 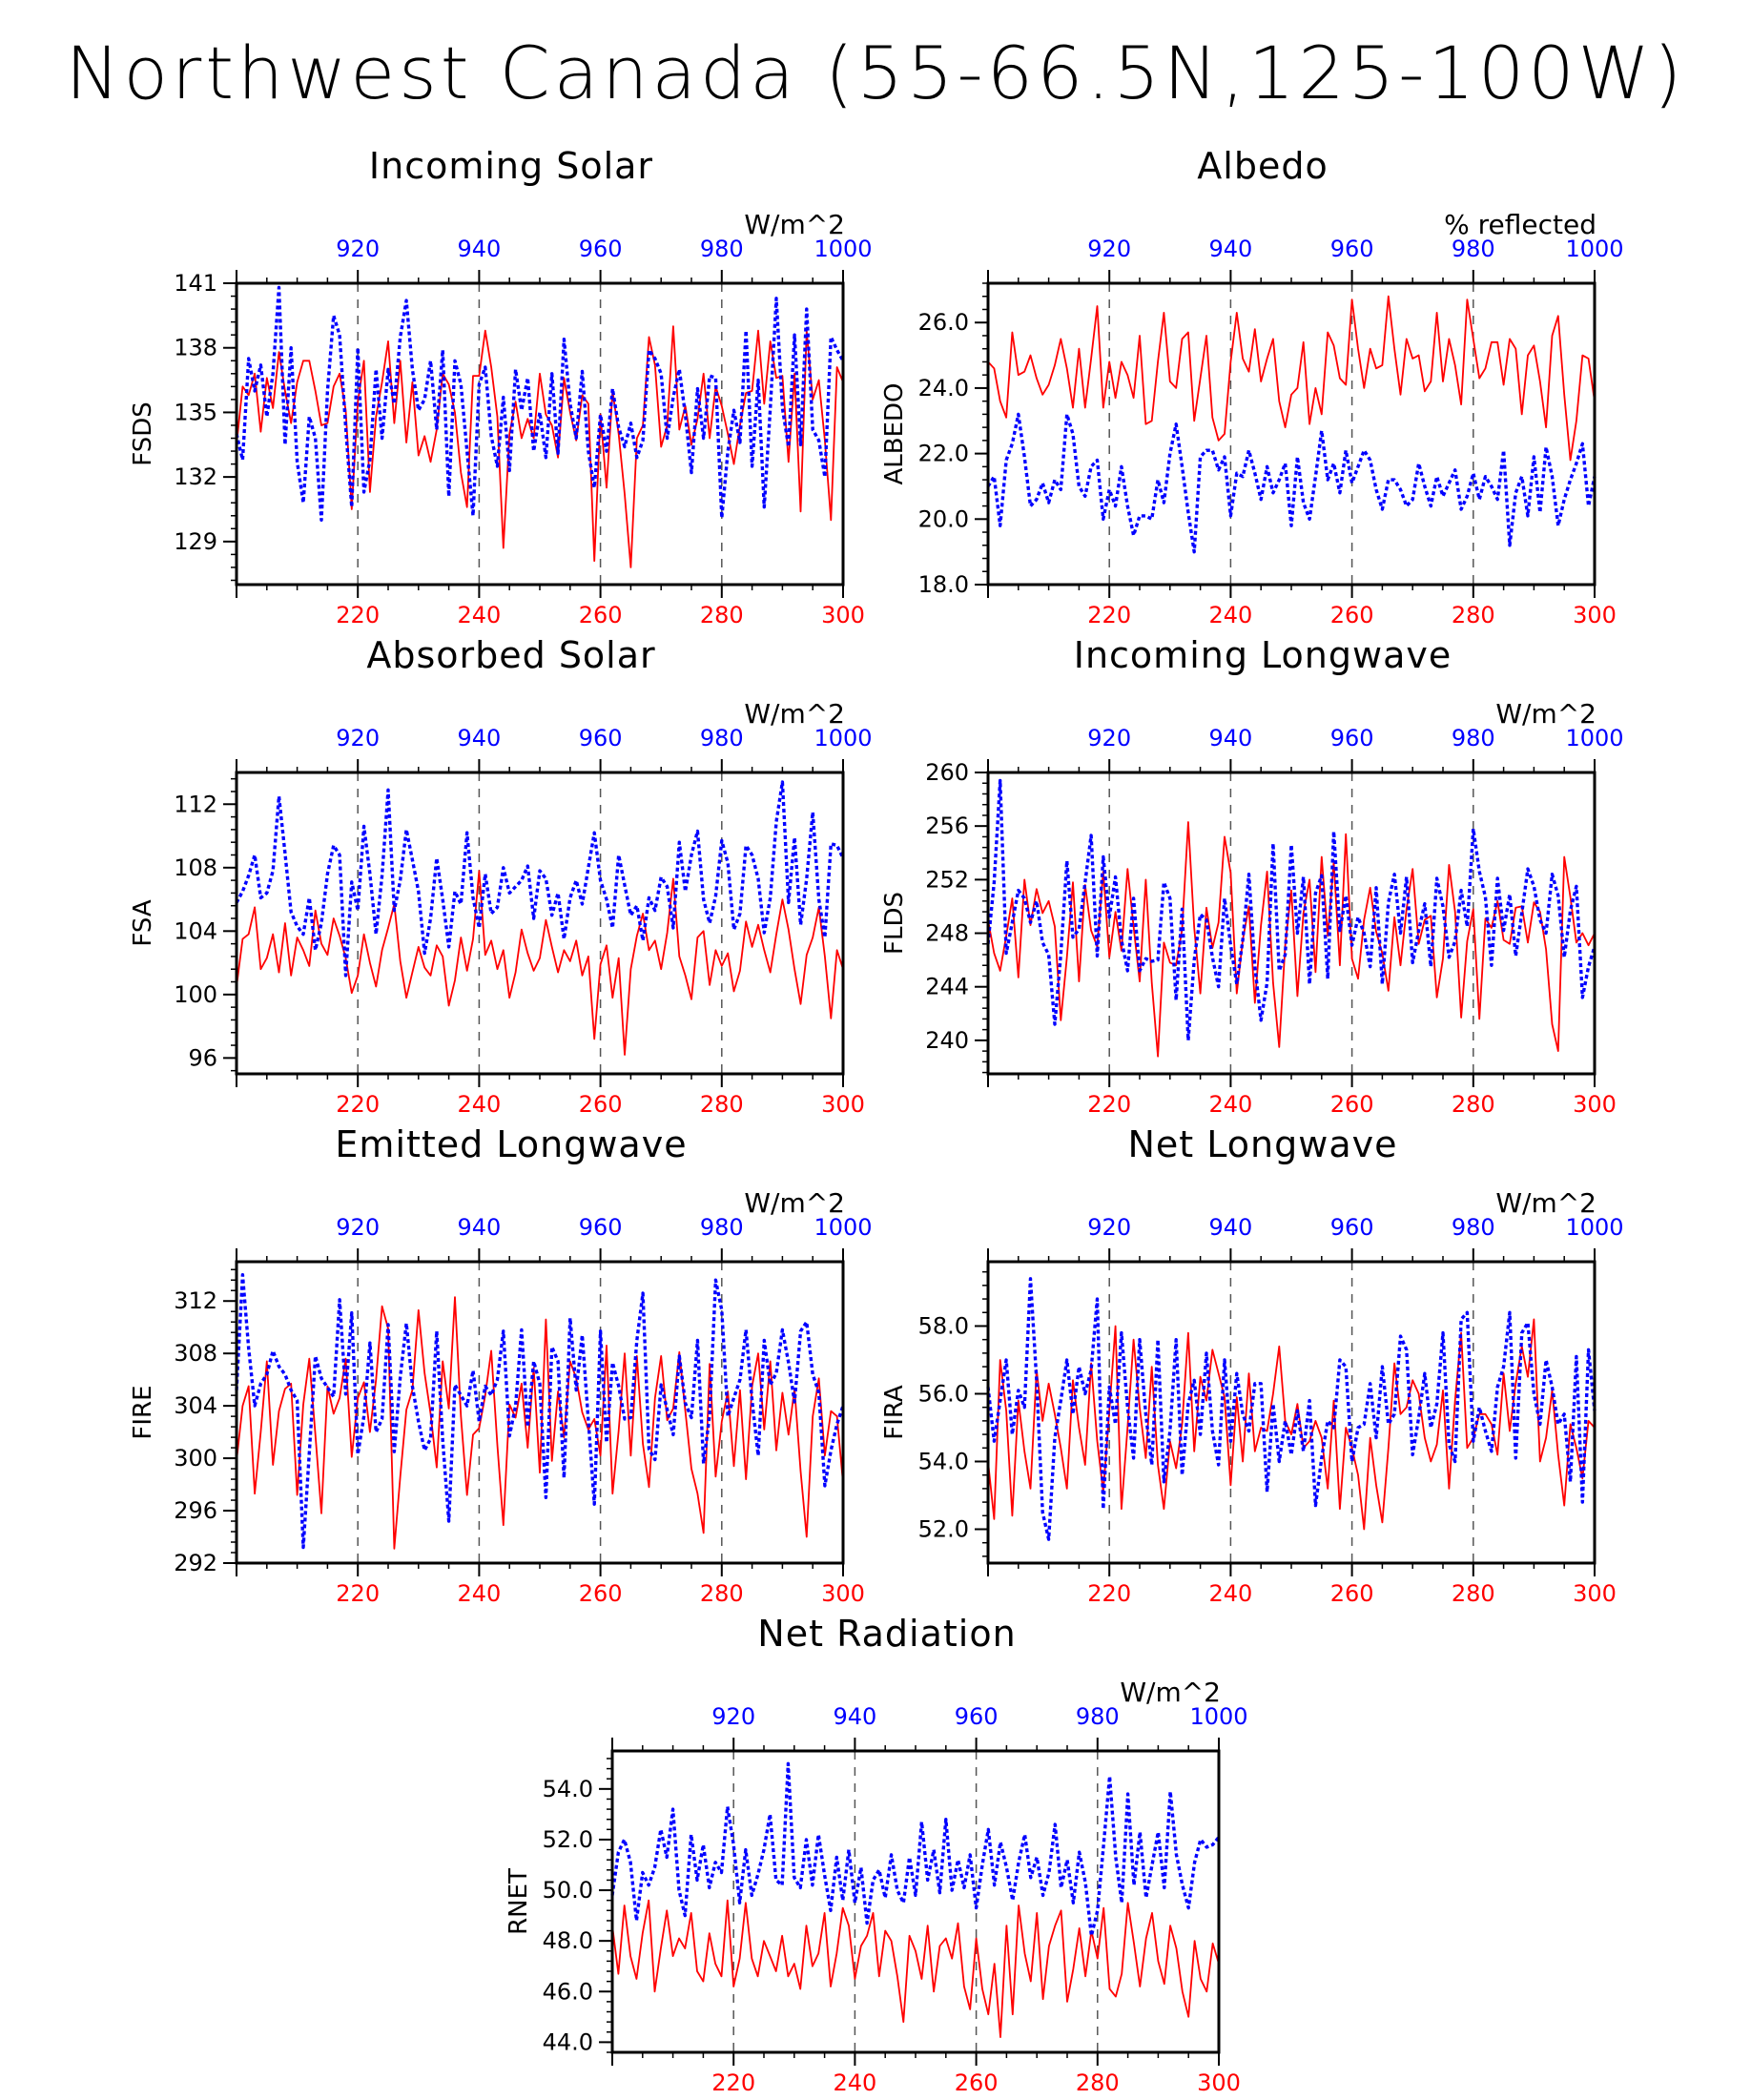 I want to click on panel-title: Absorbed Solar, so click(x=510, y=655).